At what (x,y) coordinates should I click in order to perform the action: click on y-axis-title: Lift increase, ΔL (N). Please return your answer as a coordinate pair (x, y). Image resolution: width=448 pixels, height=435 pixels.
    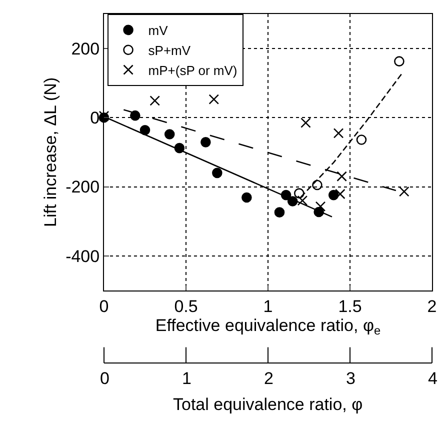
    Looking at the image, I should click on (50, 152).